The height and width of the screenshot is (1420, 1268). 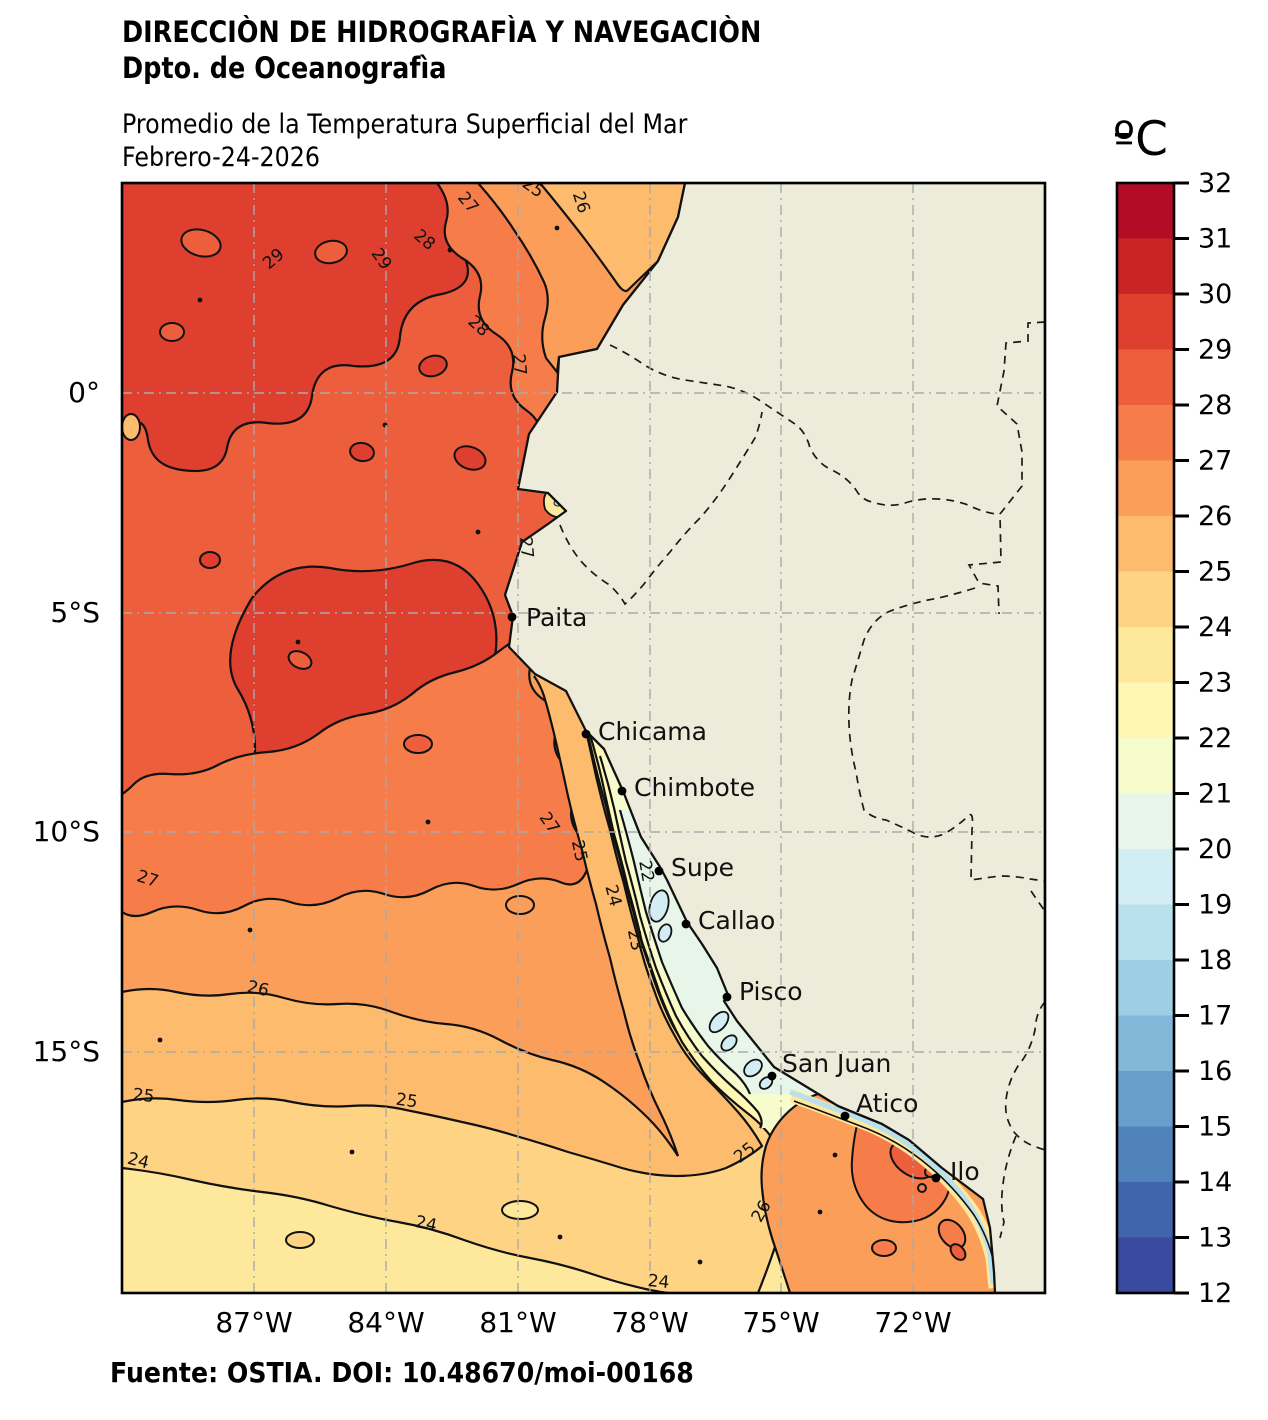 I want to click on city-ilo: Ilo, so click(x=955, y=1171).